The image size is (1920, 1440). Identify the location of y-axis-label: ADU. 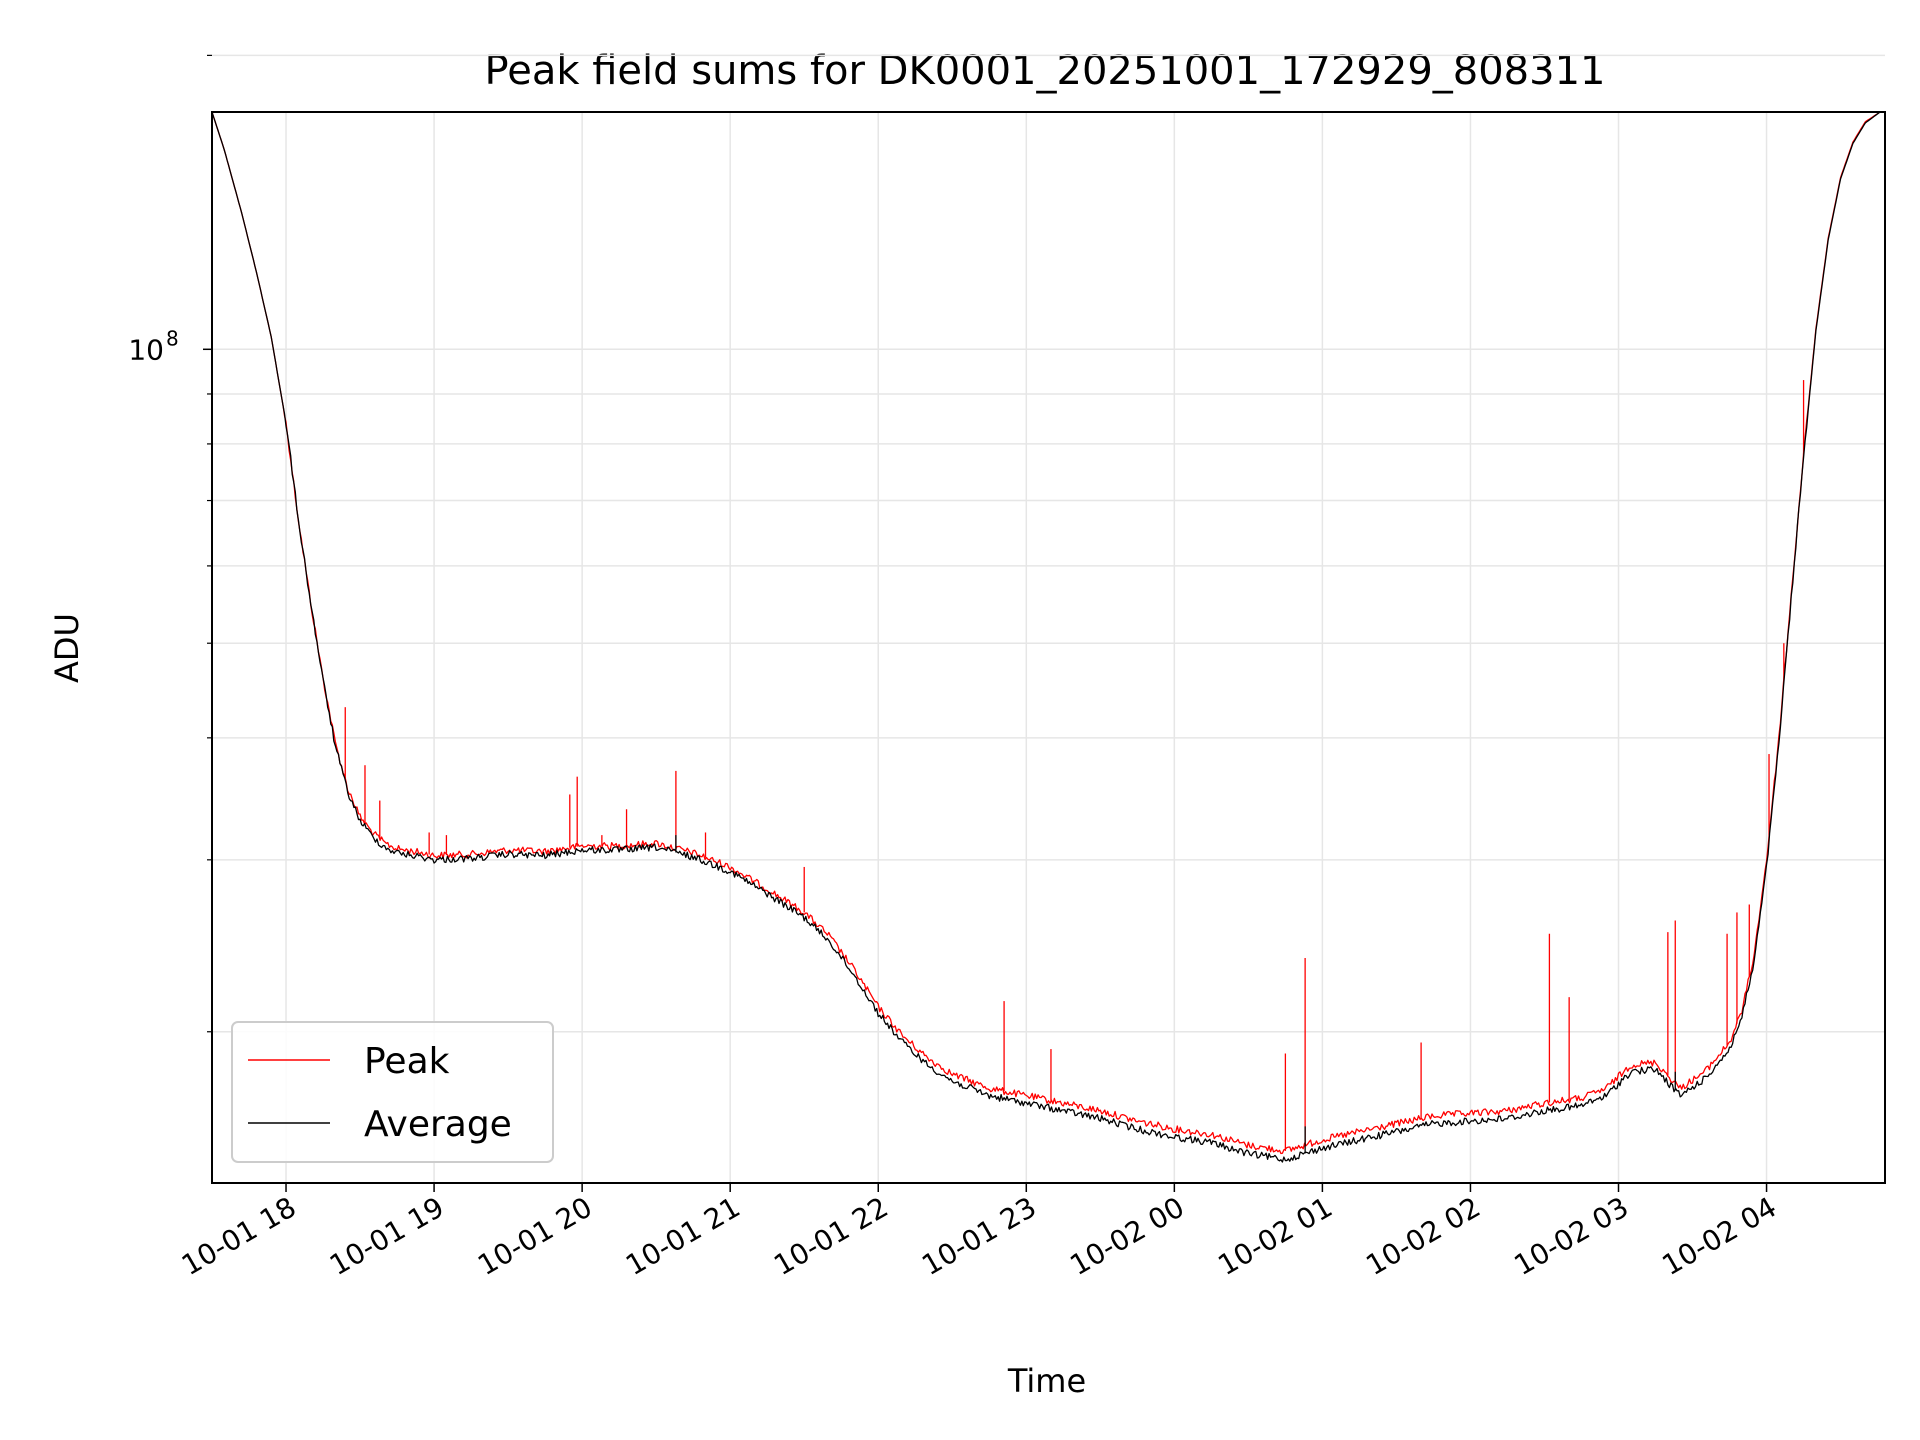
(67, 648).